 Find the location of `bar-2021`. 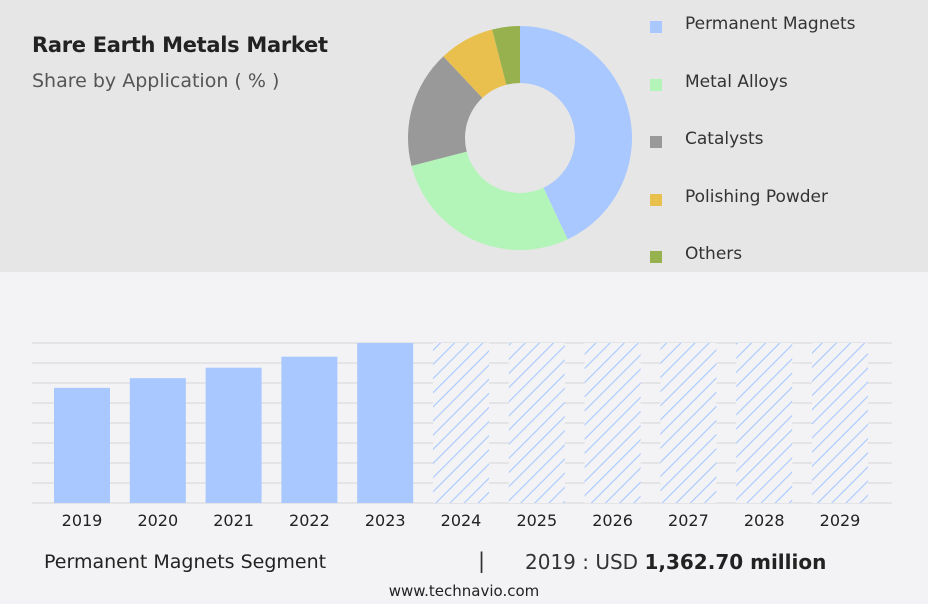

bar-2021 is located at coordinates (233, 435).